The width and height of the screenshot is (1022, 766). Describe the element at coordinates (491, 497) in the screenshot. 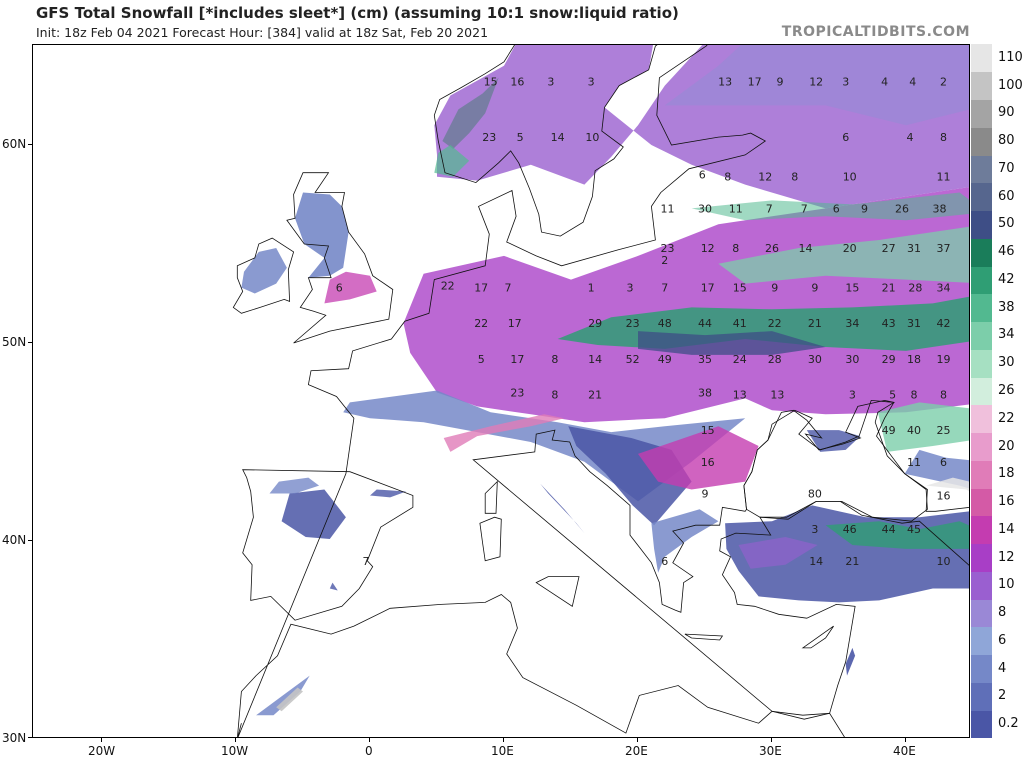

I see `coastline-path` at that location.